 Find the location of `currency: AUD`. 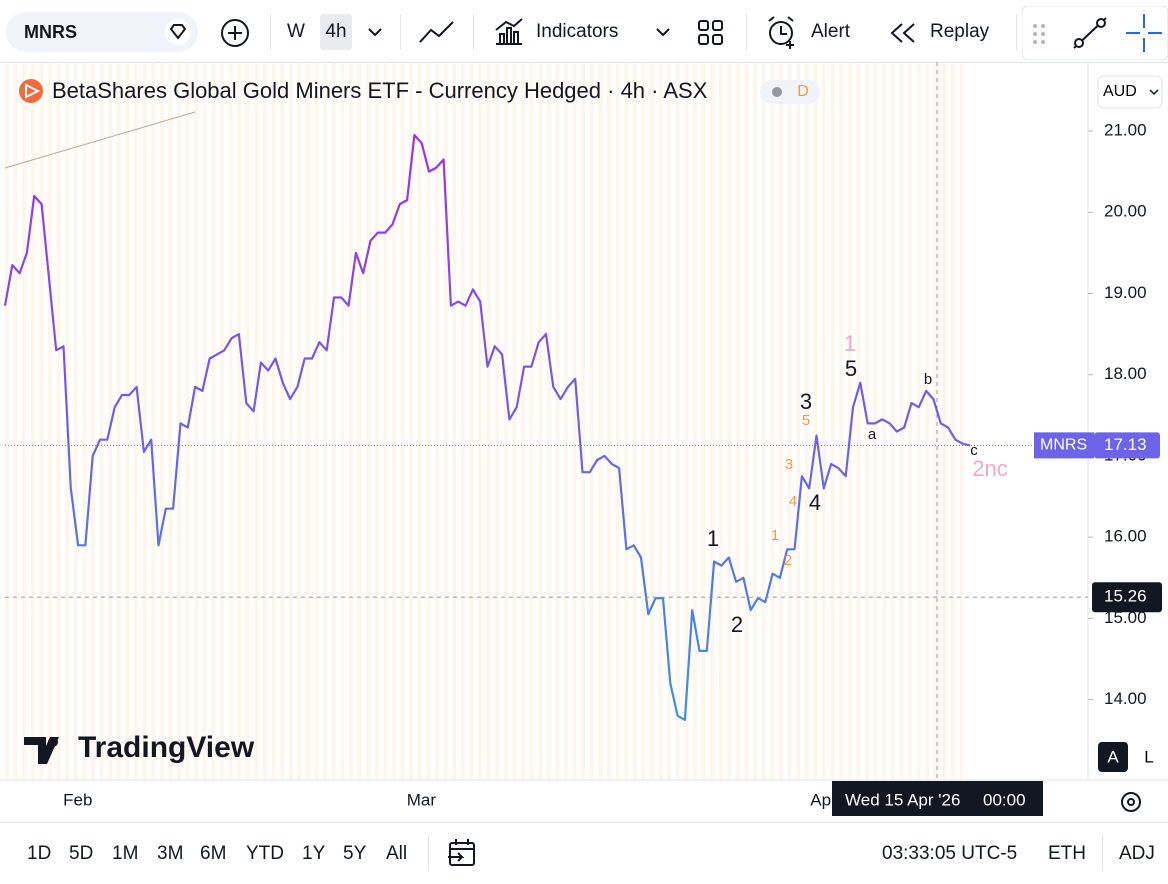

currency: AUD is located at coordinates (1120, 91).